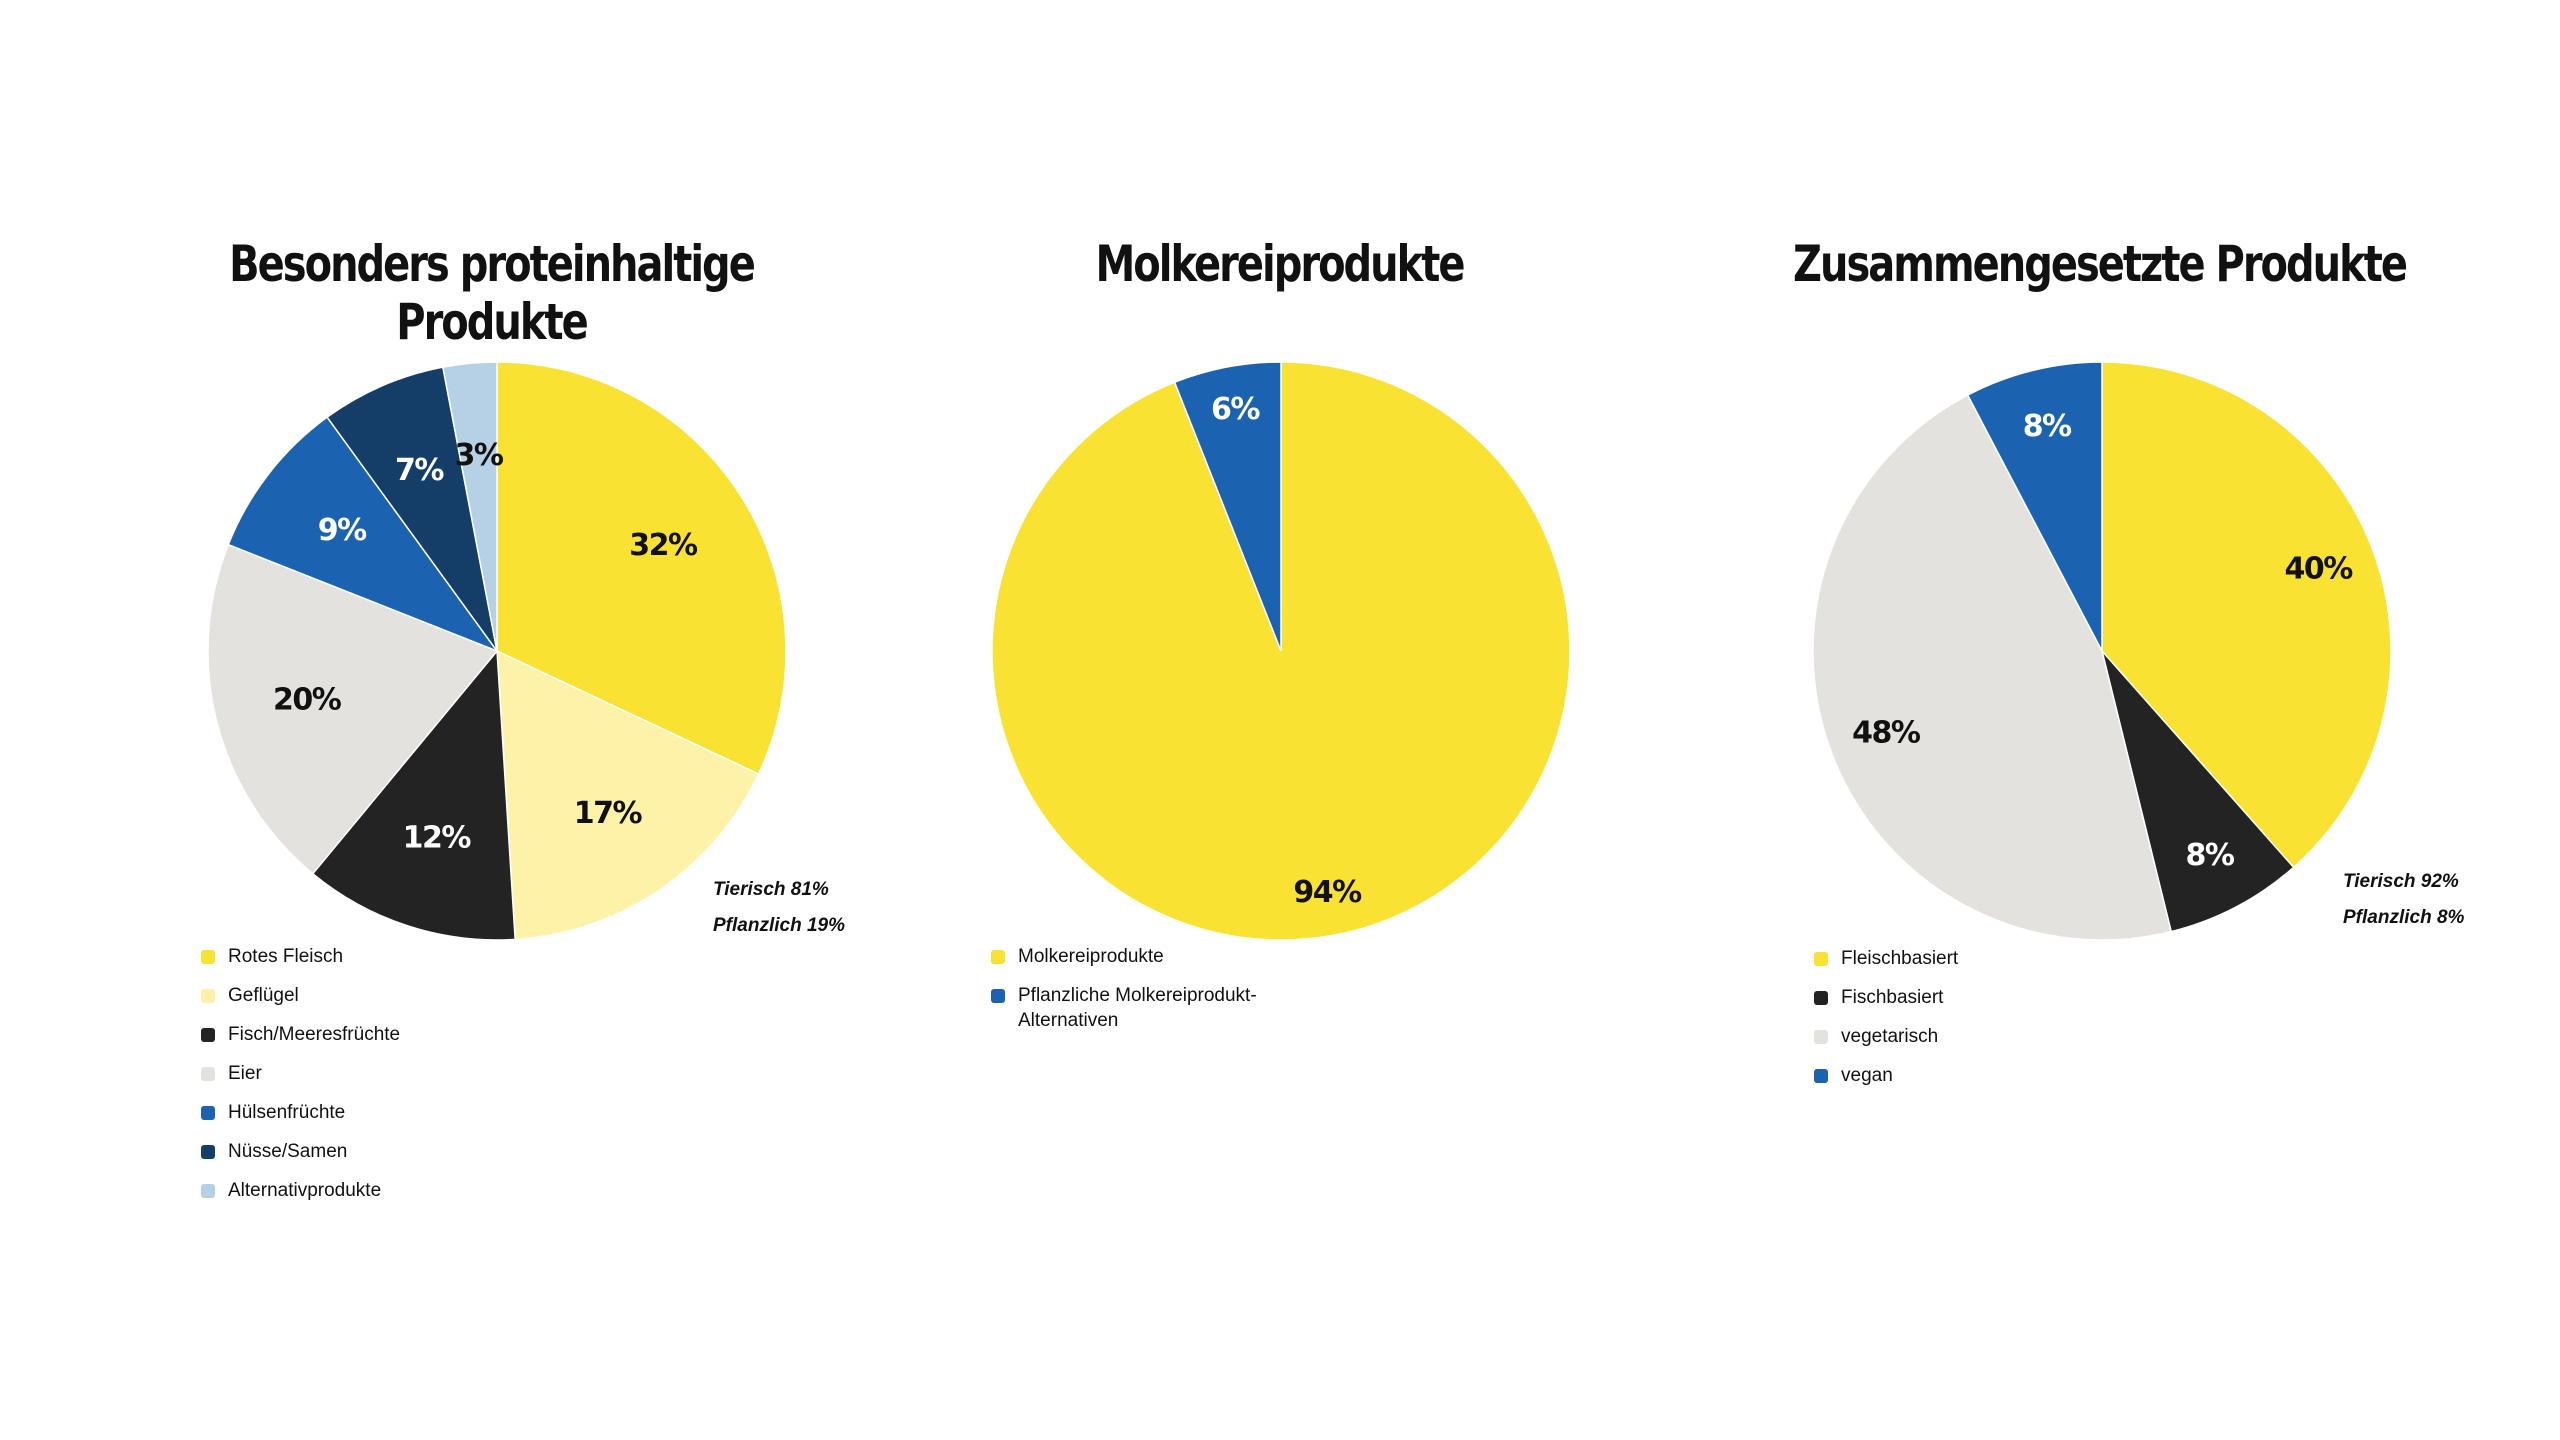  Describe the element at coordinates (2198, 791) in the screenshot. I see `pie-slice-fischbasiert` at that location.